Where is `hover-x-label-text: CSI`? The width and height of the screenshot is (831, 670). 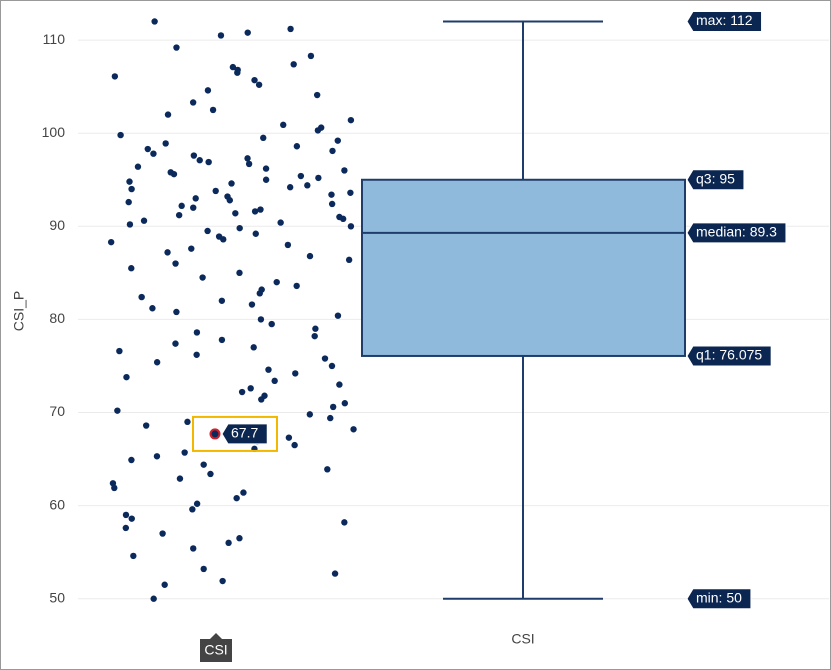
hover-x-label-text: CSI is located at coordinates (215, 650).